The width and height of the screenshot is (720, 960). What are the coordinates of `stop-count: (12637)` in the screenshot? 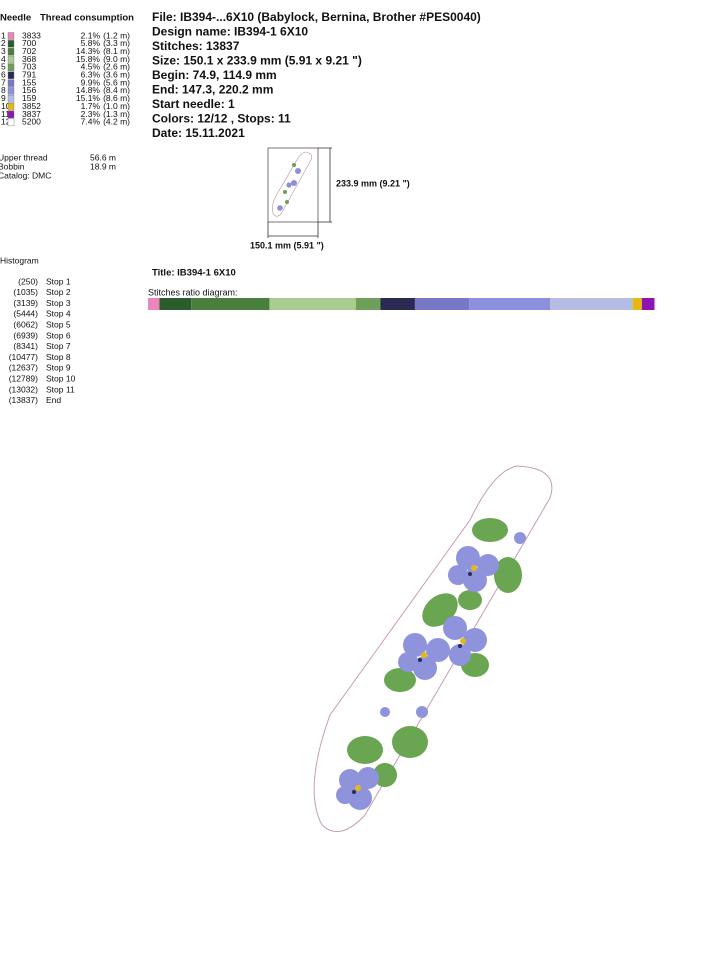 It's located at (23, 368).